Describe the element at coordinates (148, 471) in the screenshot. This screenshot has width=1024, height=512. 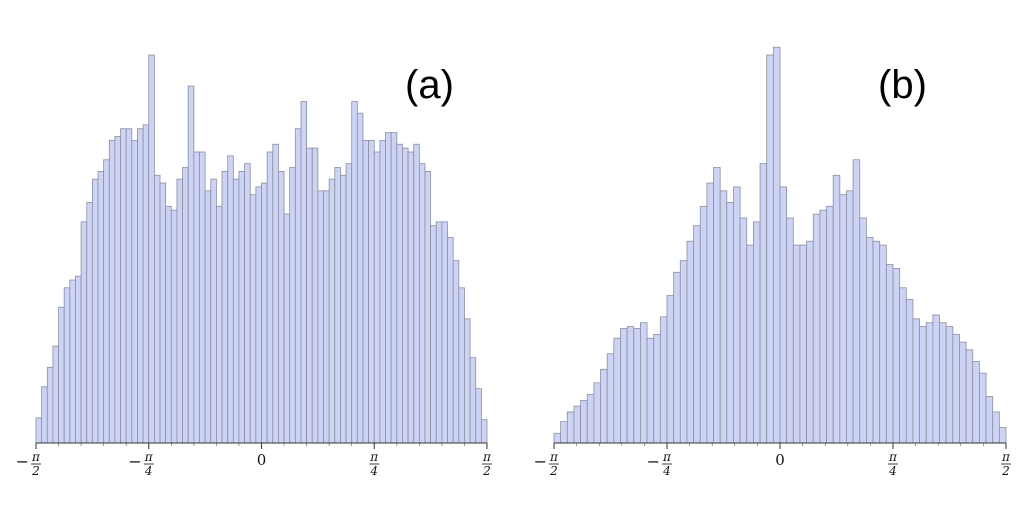
I see `tick-label-denominator: 4` at that location.